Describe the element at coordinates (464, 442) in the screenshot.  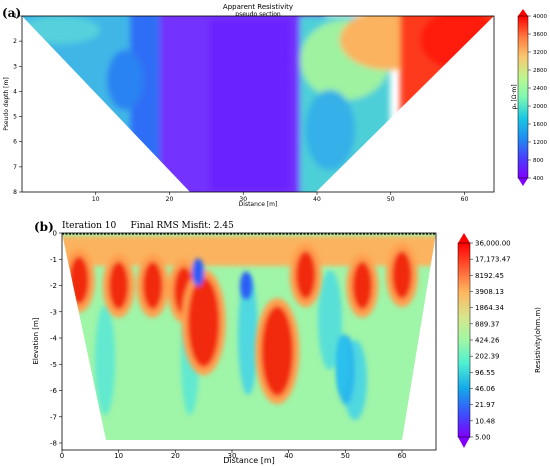
I see `colorbar-b-bottom-cap` at that location.